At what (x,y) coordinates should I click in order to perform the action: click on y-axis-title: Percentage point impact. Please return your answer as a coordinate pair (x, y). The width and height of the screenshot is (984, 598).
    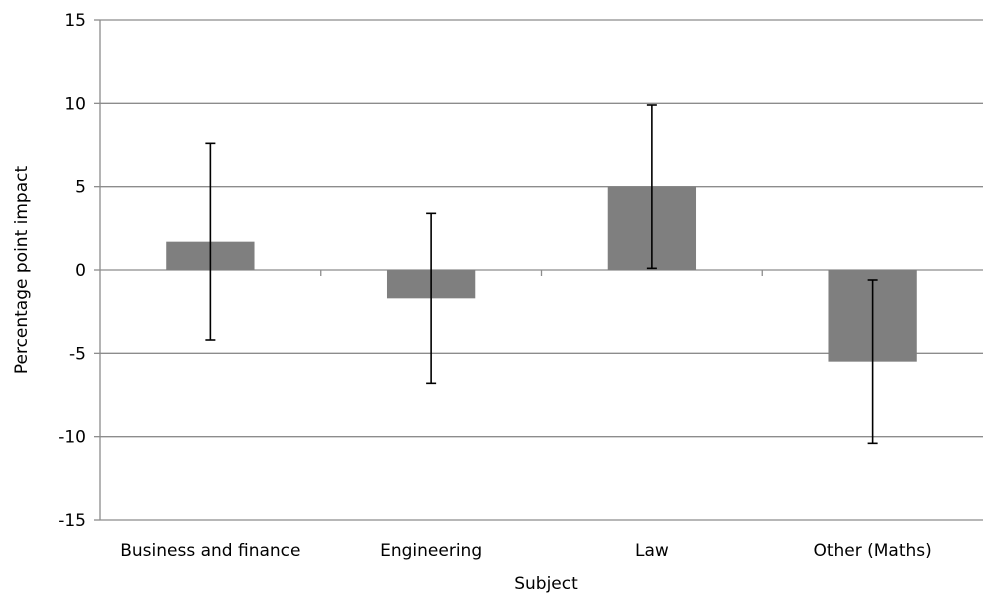
    Looking at the image, I should click on (22, 270).